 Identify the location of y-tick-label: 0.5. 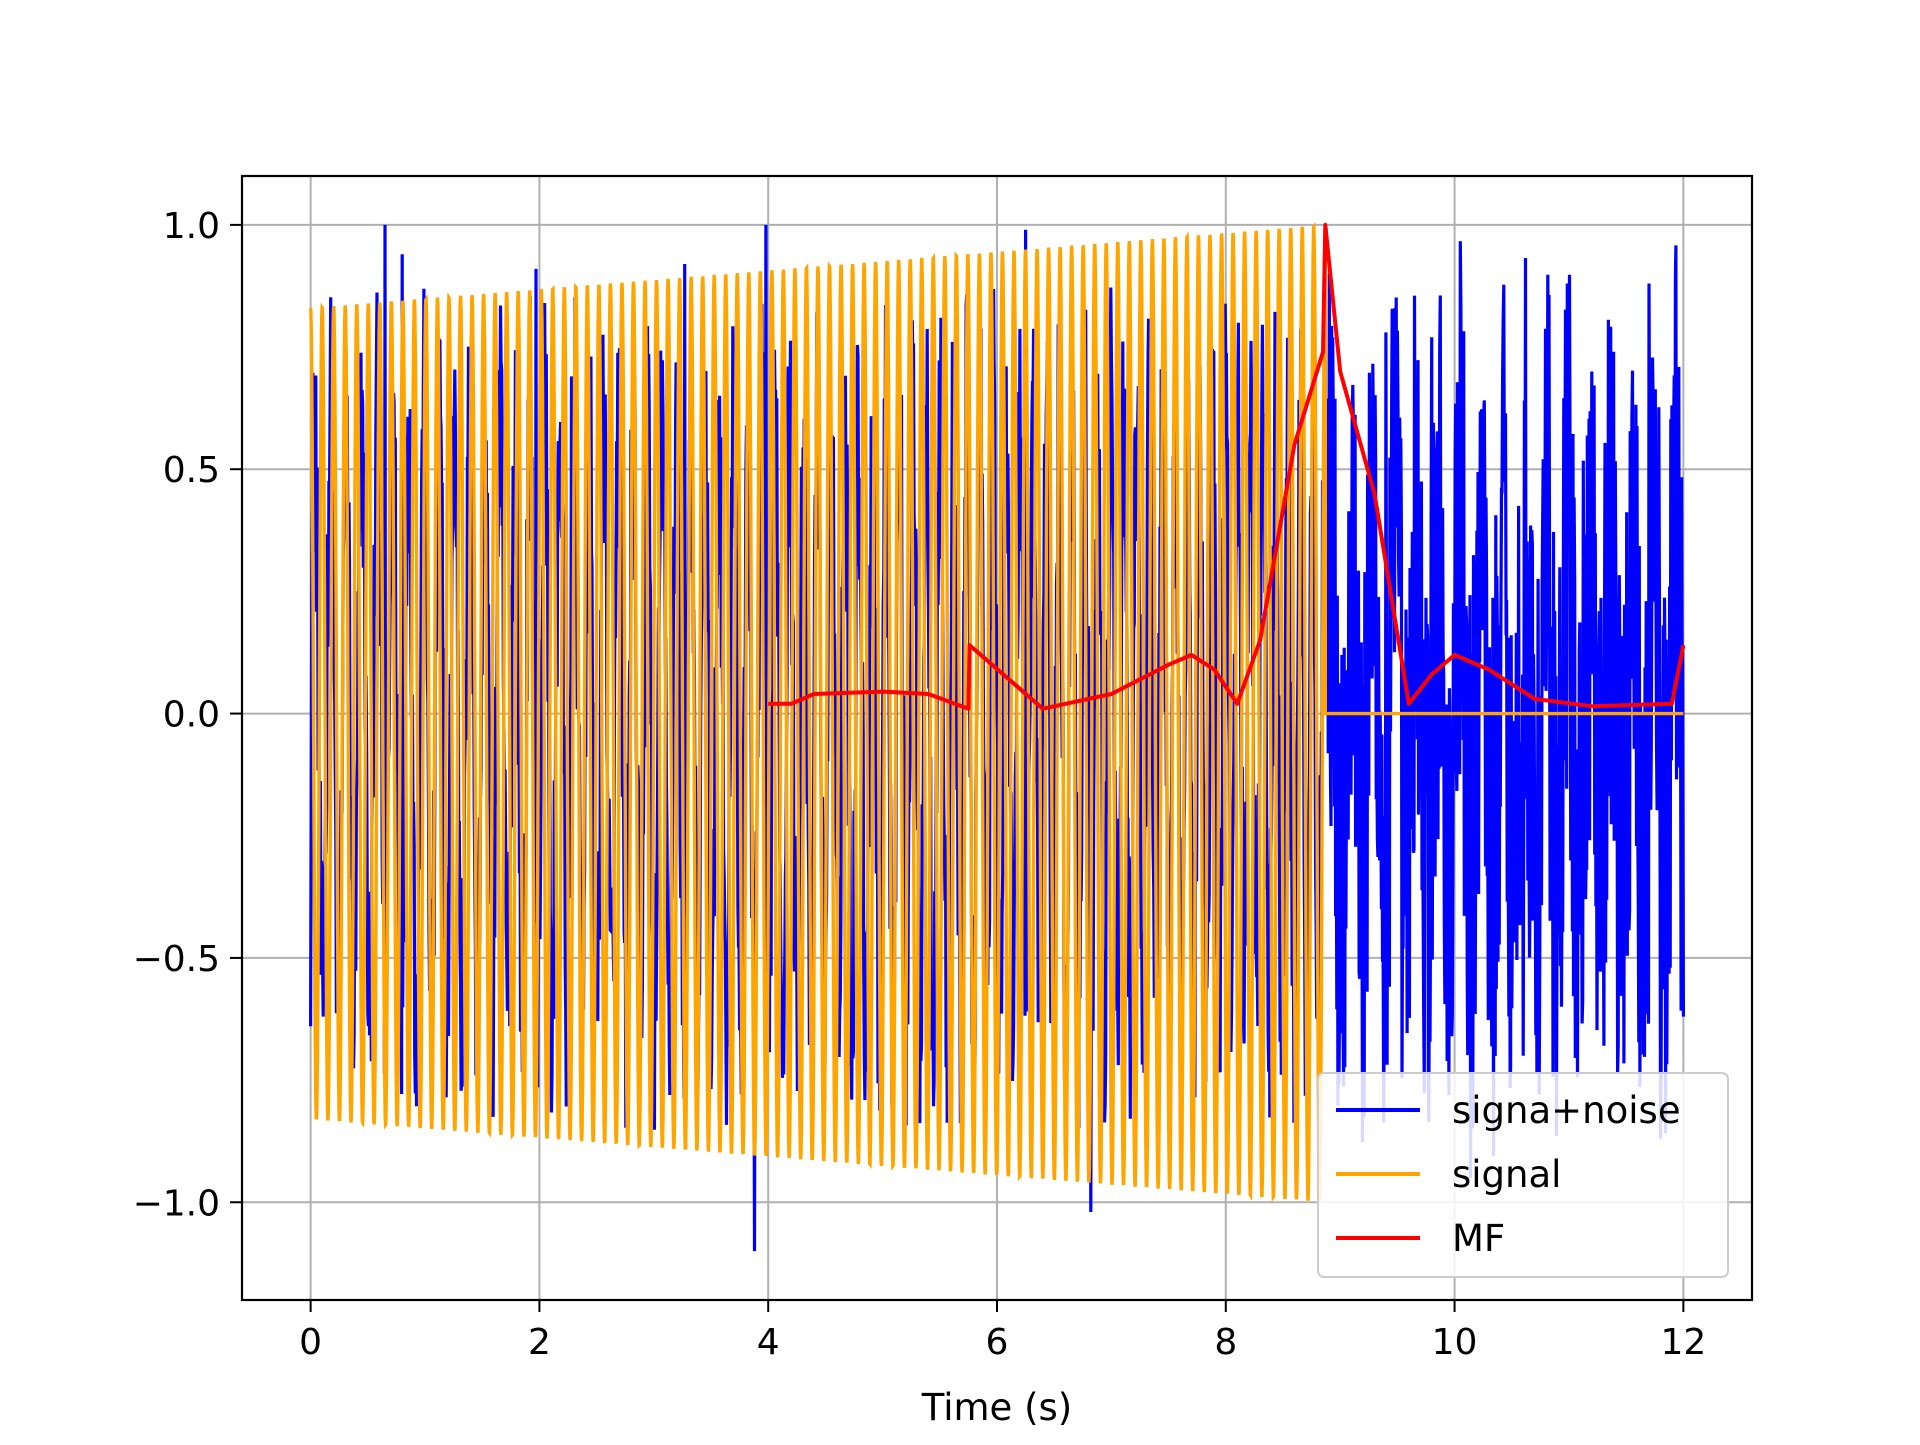
(191, 470).